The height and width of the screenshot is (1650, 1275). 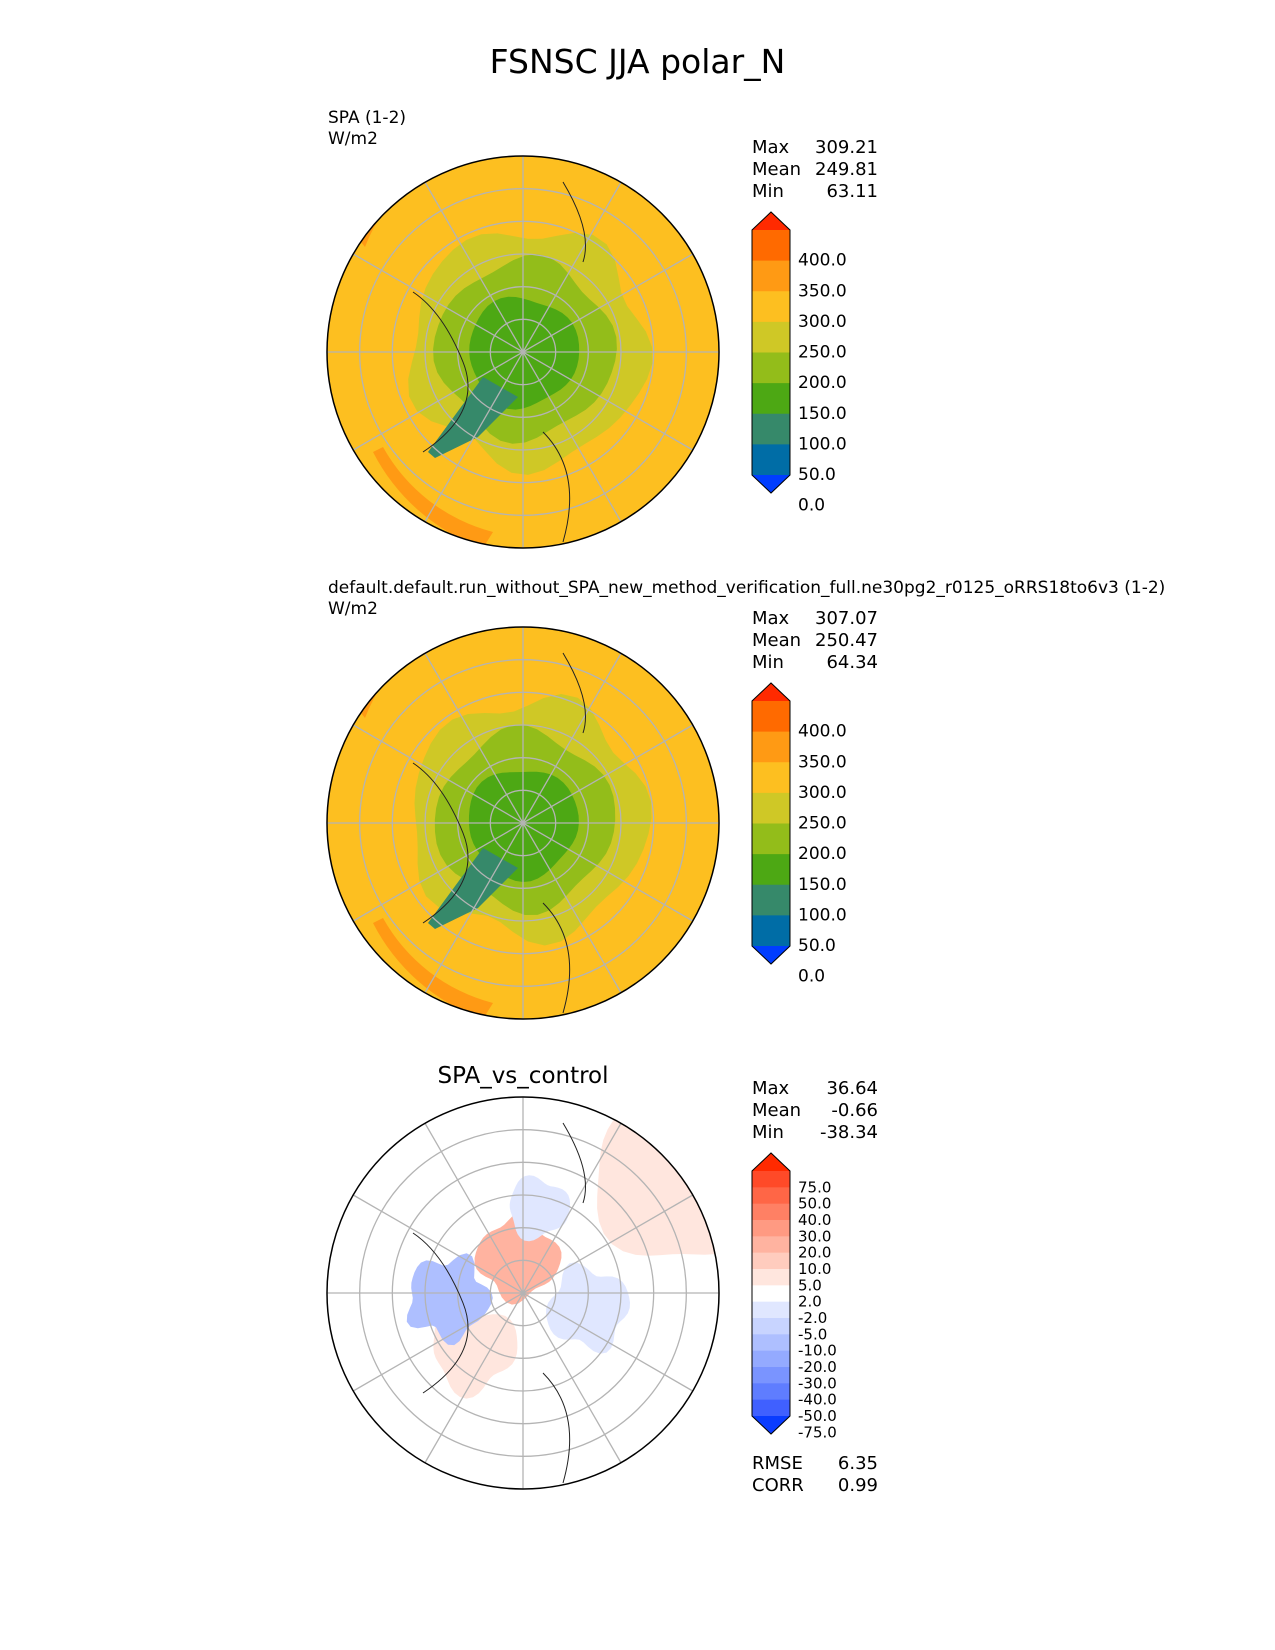 What do you see at coordinates (846, 640) in the screenshot?
I see `stat-value: 250.47` at bounding box center [846, 640].